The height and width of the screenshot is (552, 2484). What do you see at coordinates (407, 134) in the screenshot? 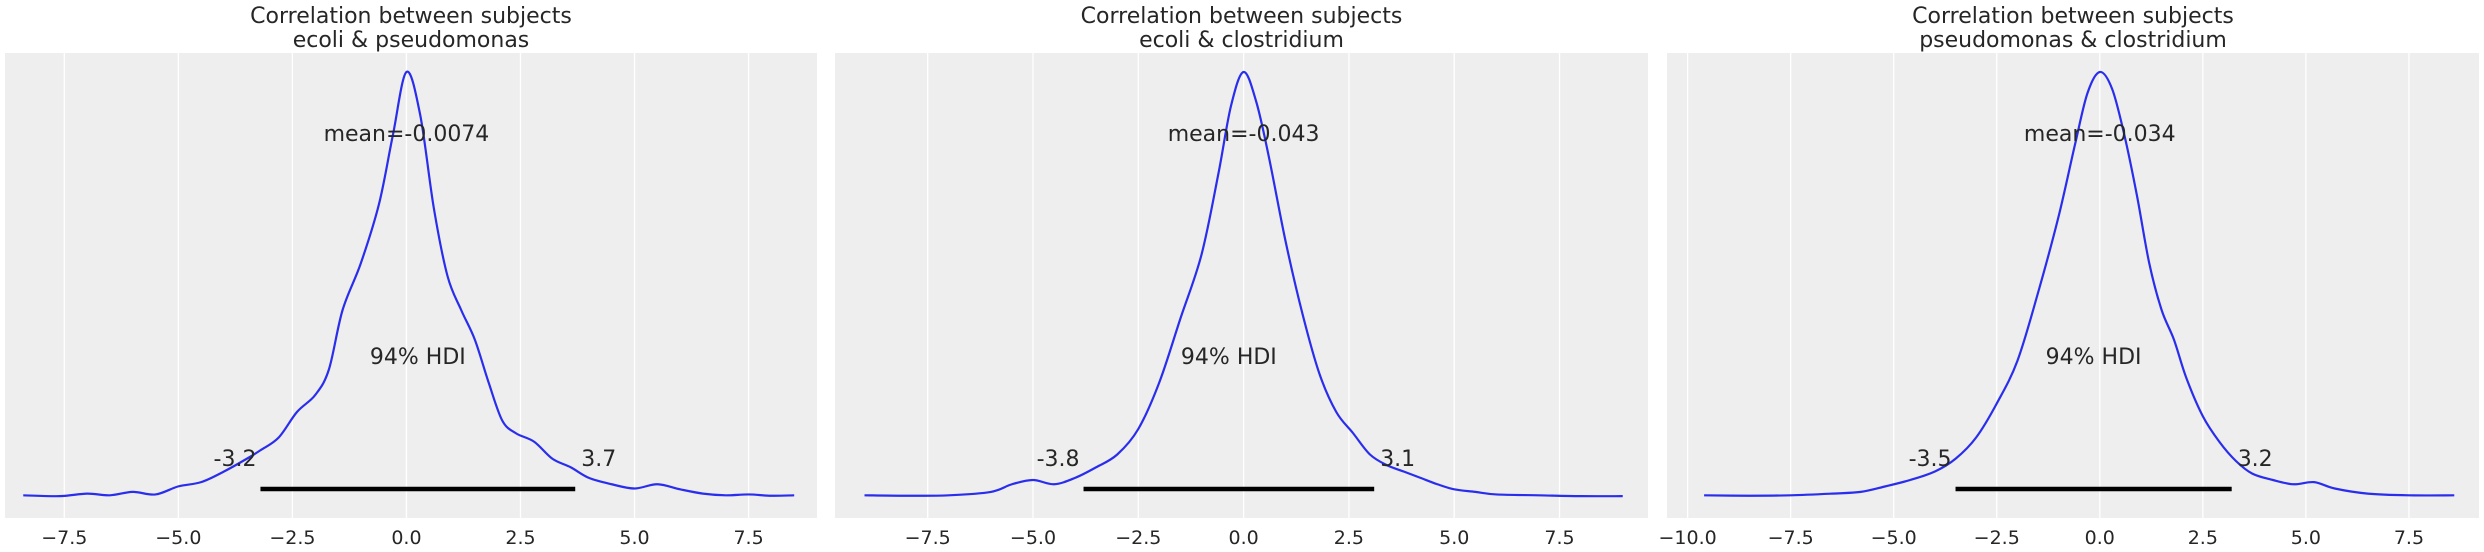
I see `mean-label: mean=-0.0074` at bounding box center [407, 134].